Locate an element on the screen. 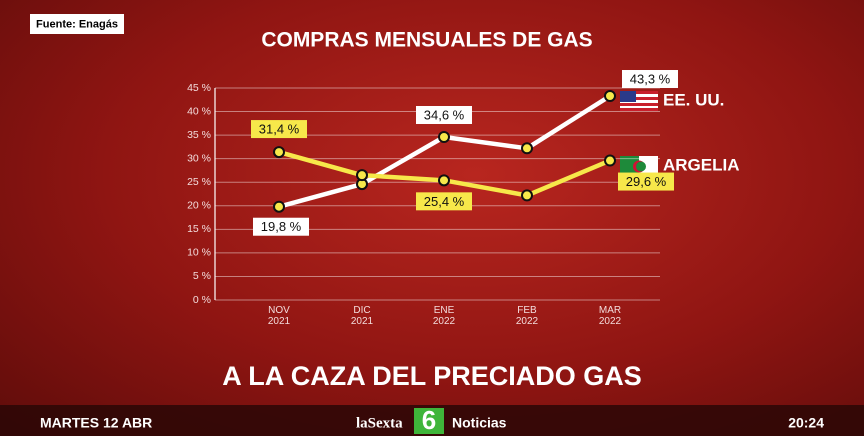 The width and height of the screenshot is (864, 436). y-tick-label: 20 % is located at coordinates (199, 206).